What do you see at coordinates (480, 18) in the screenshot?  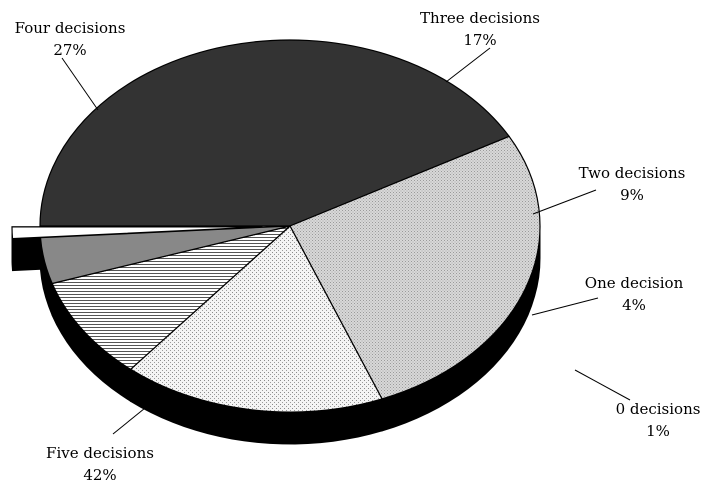 I see `slice-label: Three decisions` at bounding box center [480, 18].